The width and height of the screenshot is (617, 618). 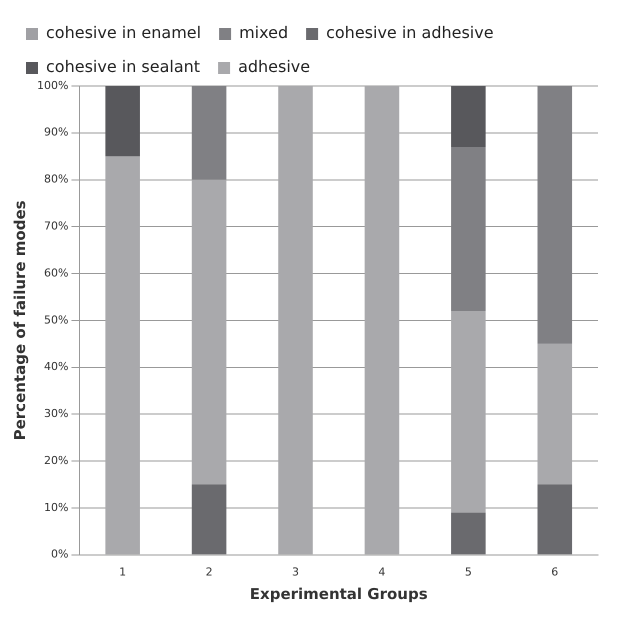 What do you see at coordinates (122, 571) in the screenshot?
I see `x-tick-label: 1` at bounding box center [122, 571].